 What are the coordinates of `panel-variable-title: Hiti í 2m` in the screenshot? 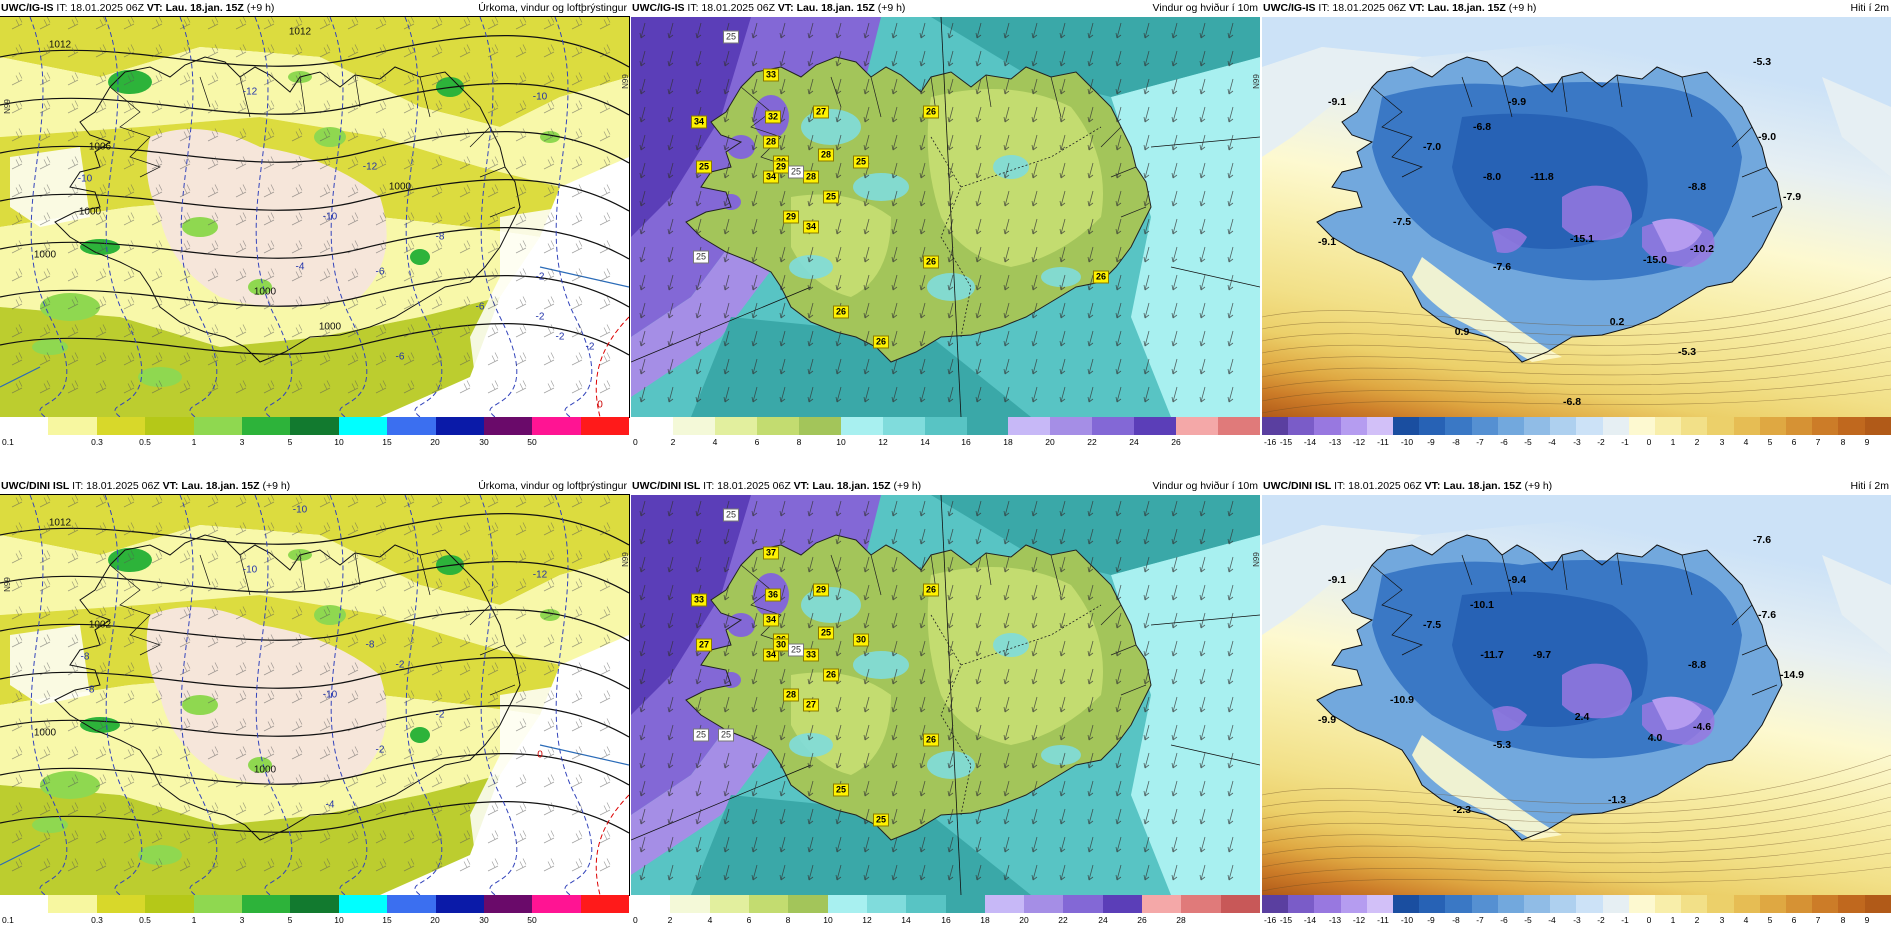 It's located at (1869, 8).